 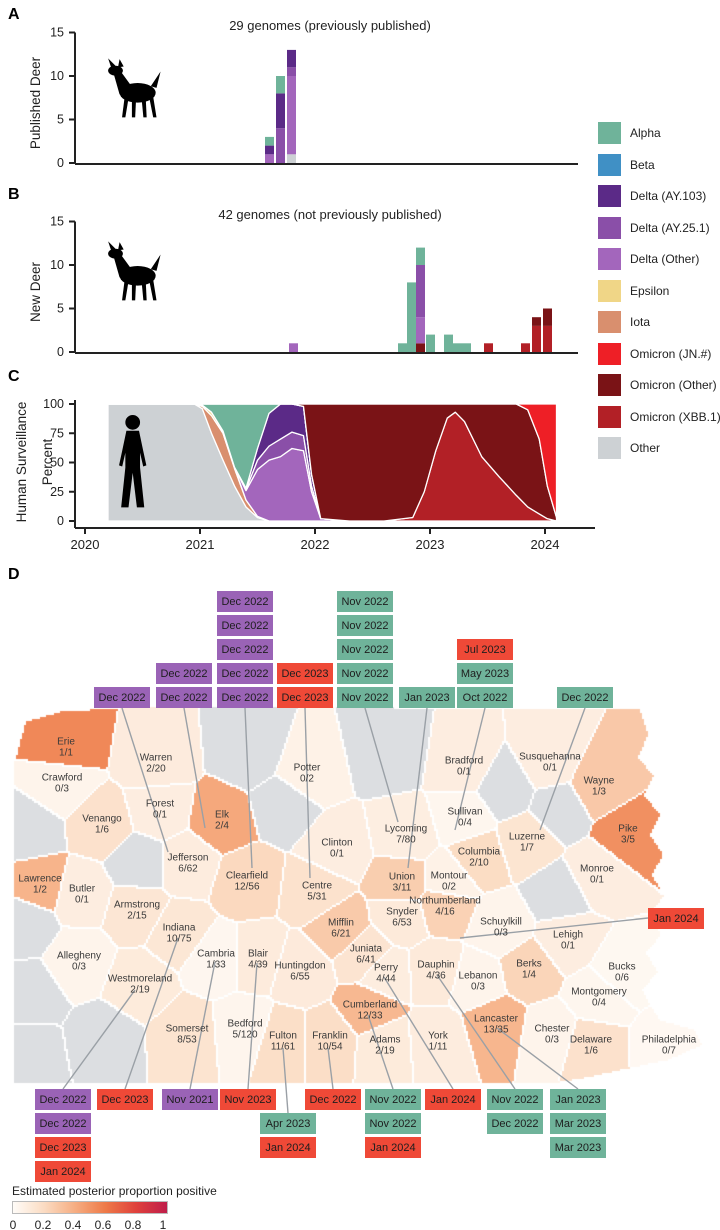 I want to click on legend-label: Omicron (Other), so click(x=673, y=385).